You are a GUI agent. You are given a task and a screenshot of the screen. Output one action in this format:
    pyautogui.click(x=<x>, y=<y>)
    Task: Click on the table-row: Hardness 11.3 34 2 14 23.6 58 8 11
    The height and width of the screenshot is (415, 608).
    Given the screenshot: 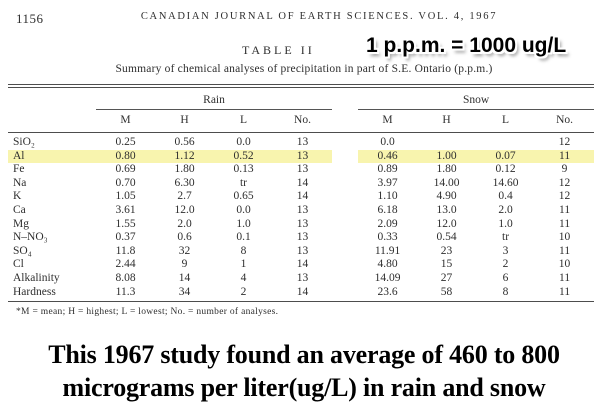 What is the action you would take?
    pyautogui.click(x=301, y=294)
    